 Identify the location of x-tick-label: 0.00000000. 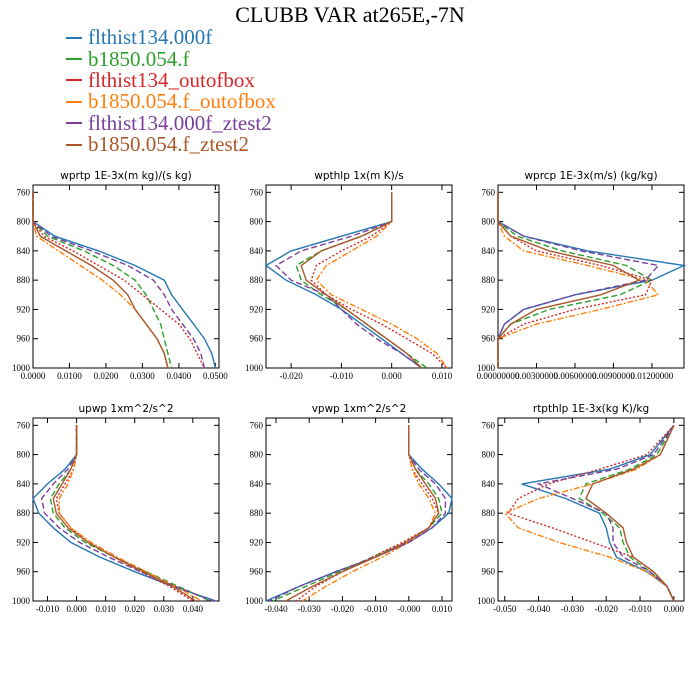
(498, 376).